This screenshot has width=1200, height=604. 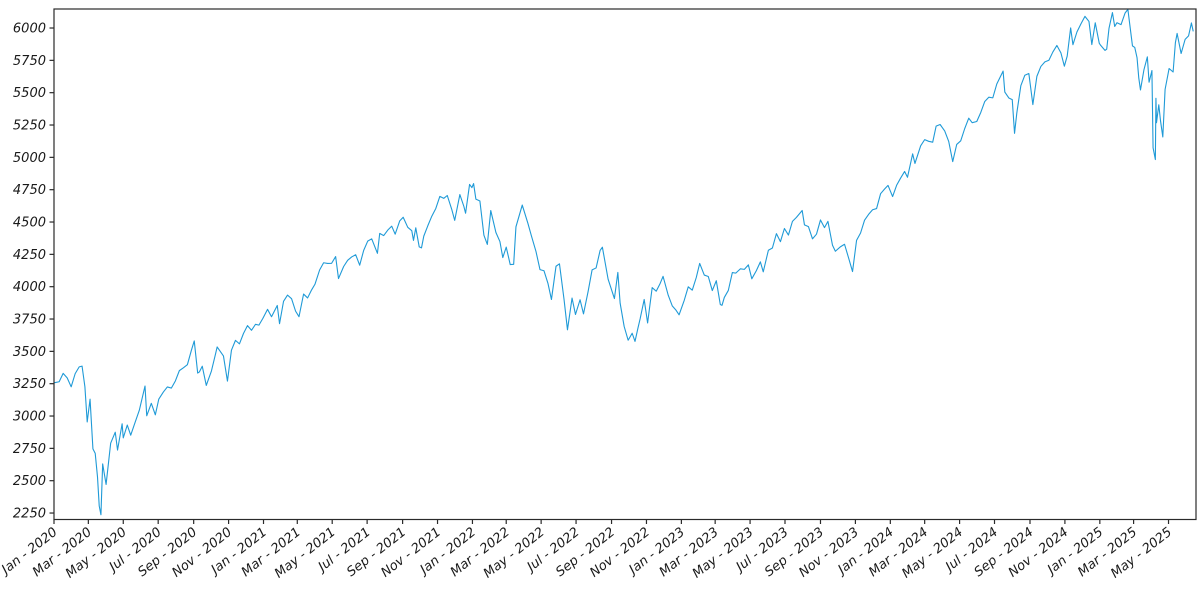 What do you see at coordinates (29, 449) in the screenshot?
I see `y-tick-label: 2750` at bounding box center [29, 449].